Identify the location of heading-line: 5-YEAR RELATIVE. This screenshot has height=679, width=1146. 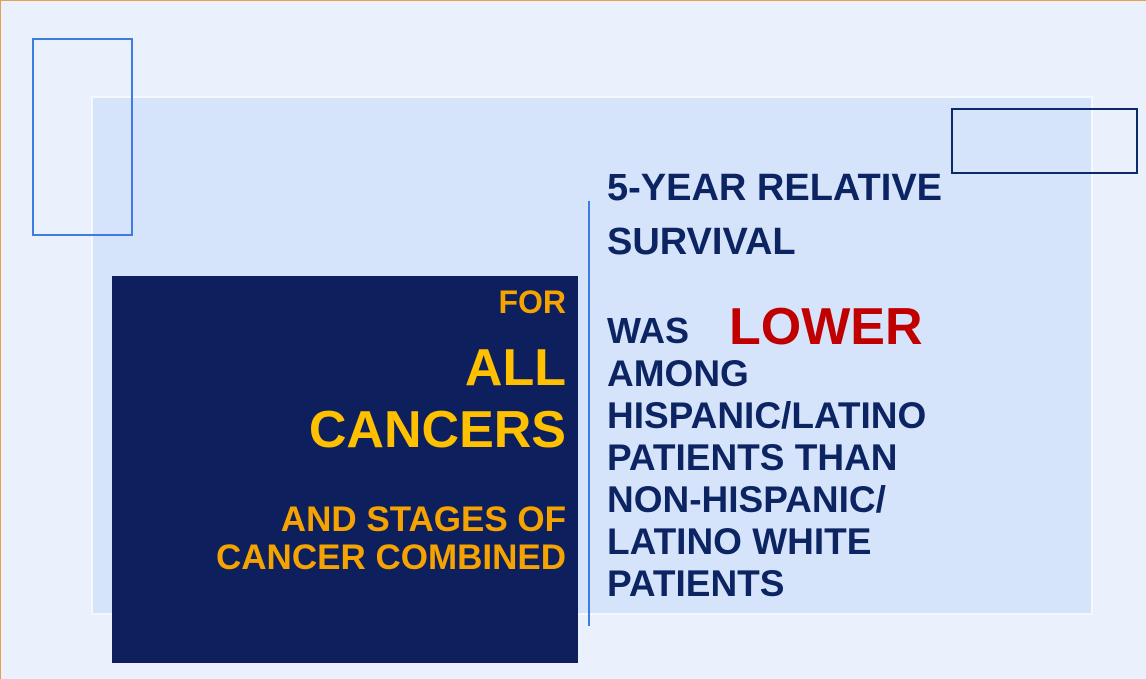
(775, 188).